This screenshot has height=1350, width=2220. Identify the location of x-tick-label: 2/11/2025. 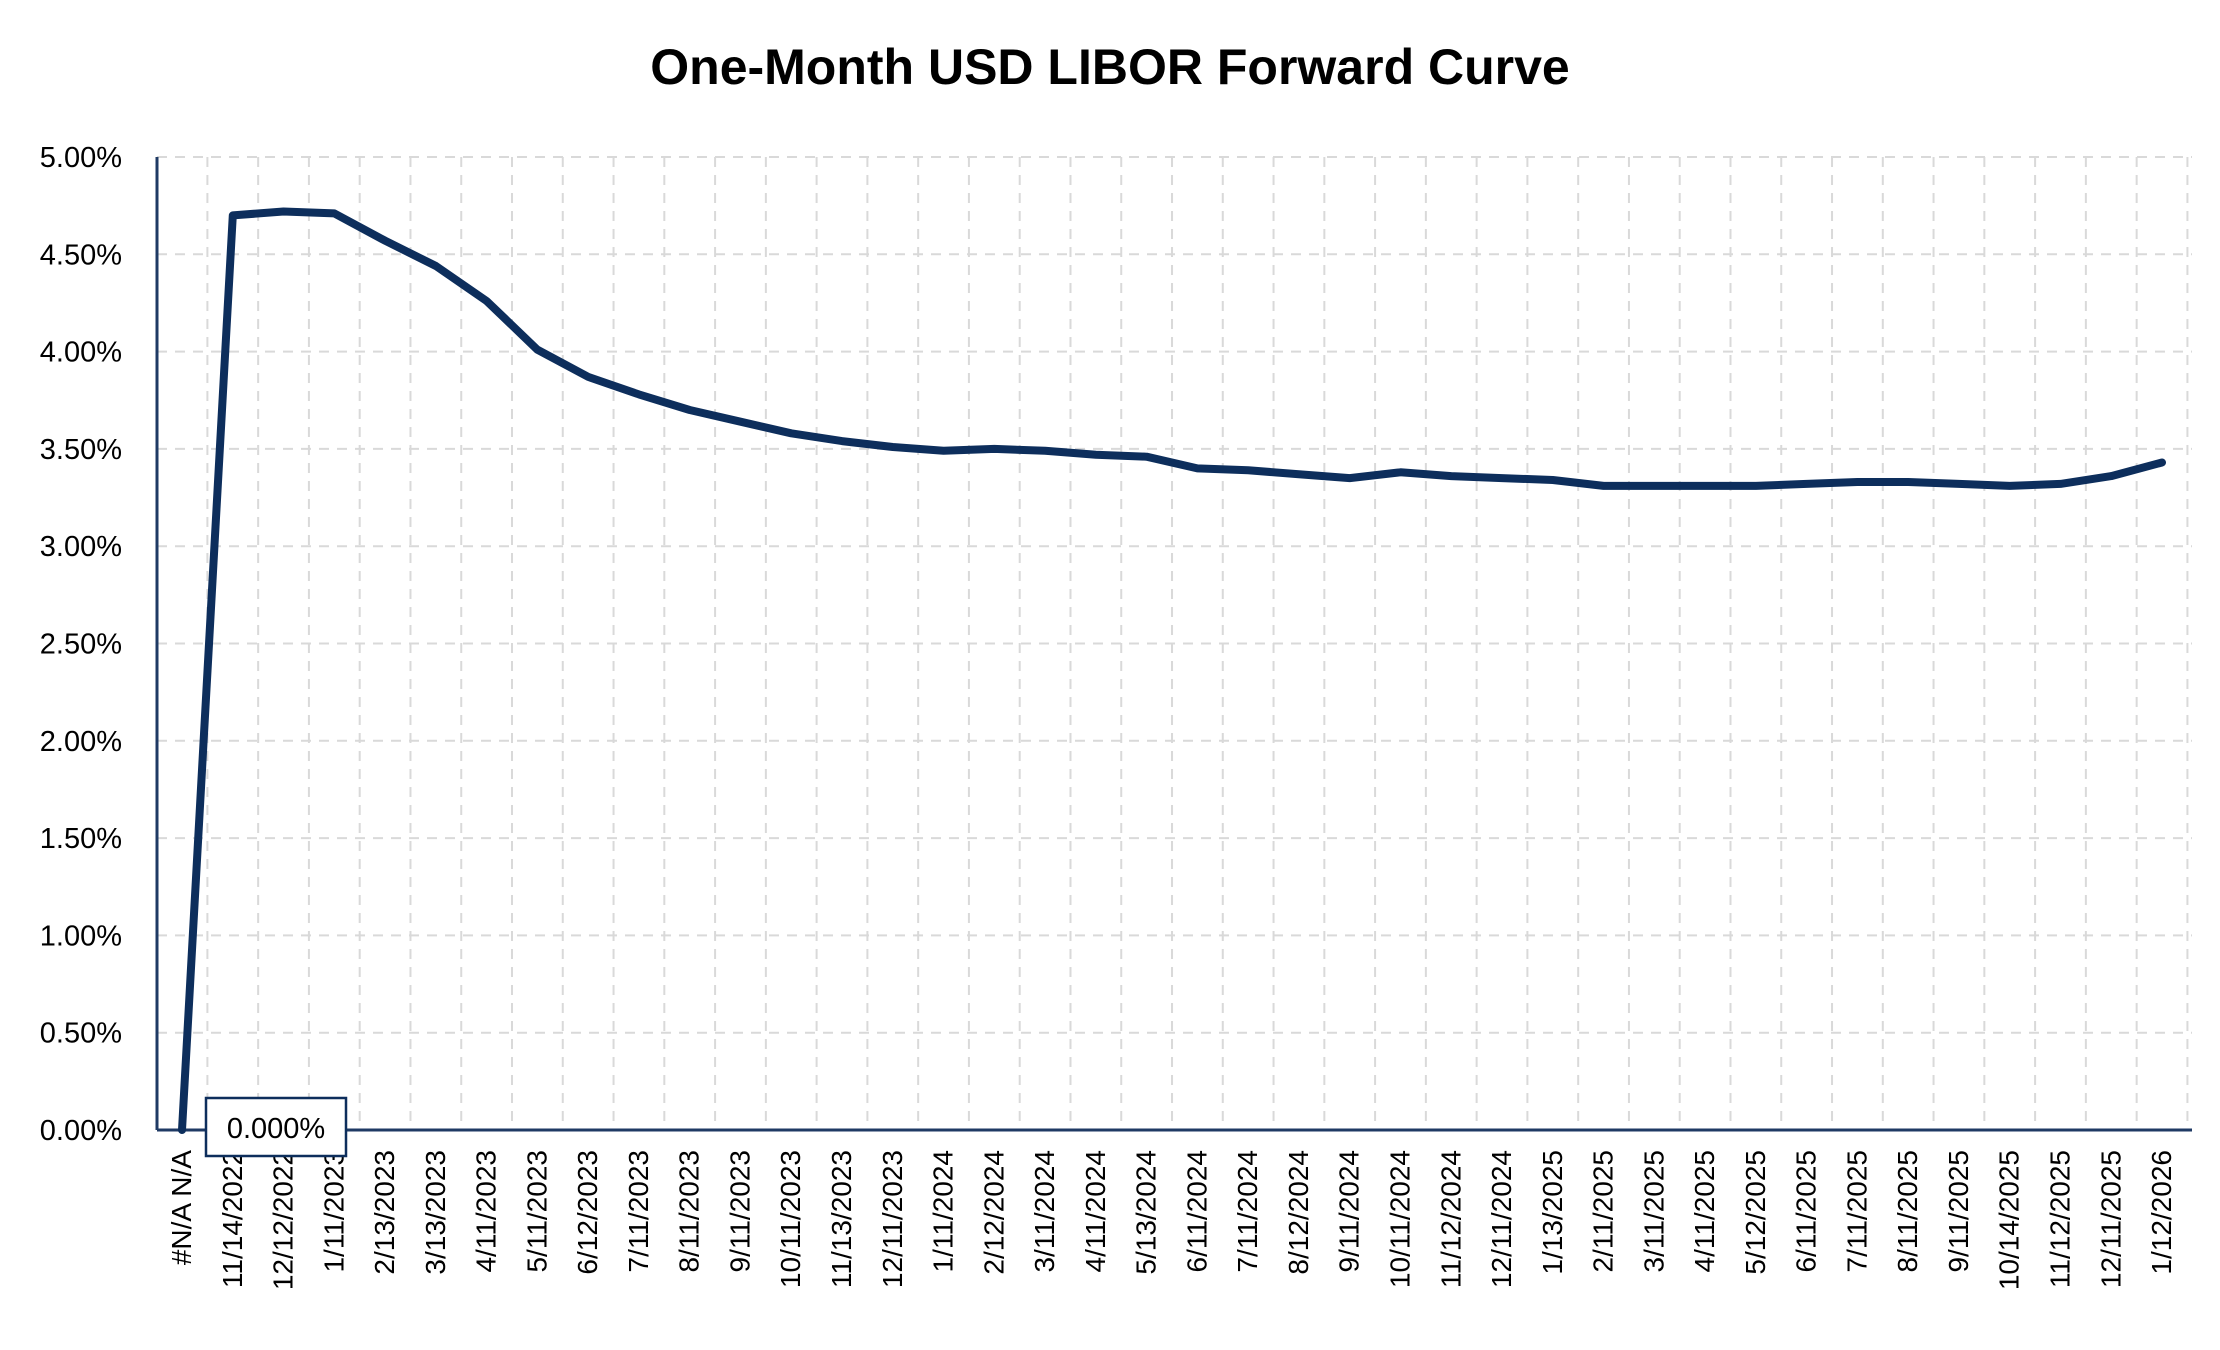
(1603, 1211).